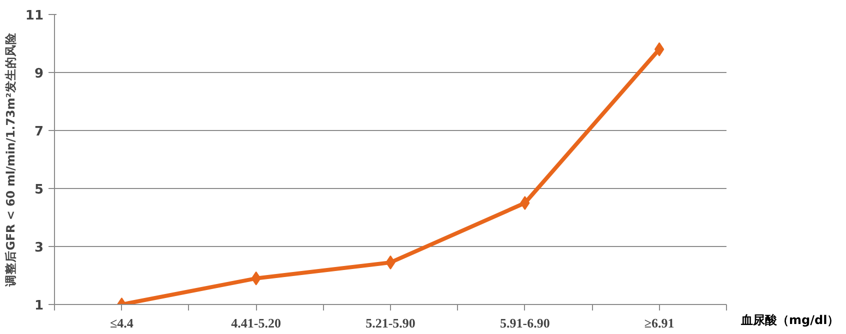  What do you see at coordinates (34, 16) in the screenshot?
I see `y-tick-label: 11` at bounding box center [34, 16].